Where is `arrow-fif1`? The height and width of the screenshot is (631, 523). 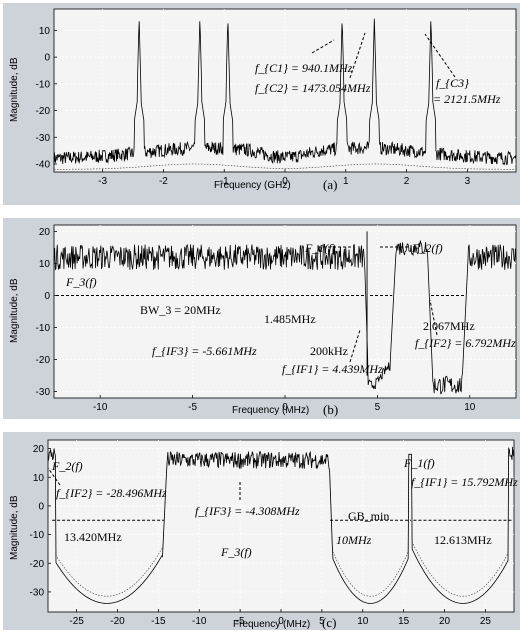 arrow-fif1 is located at coordinates (355, 346).